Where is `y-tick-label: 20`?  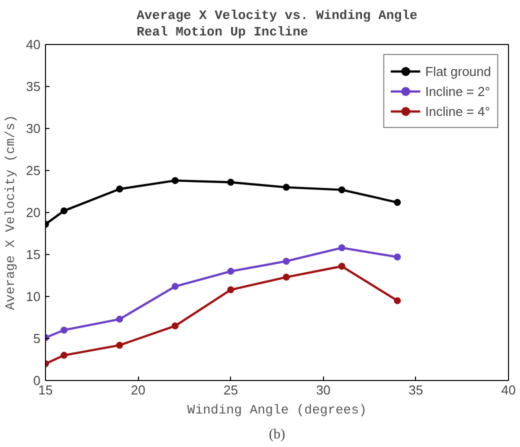 y-tick-label: 20 is located at coordinates (33, 212).